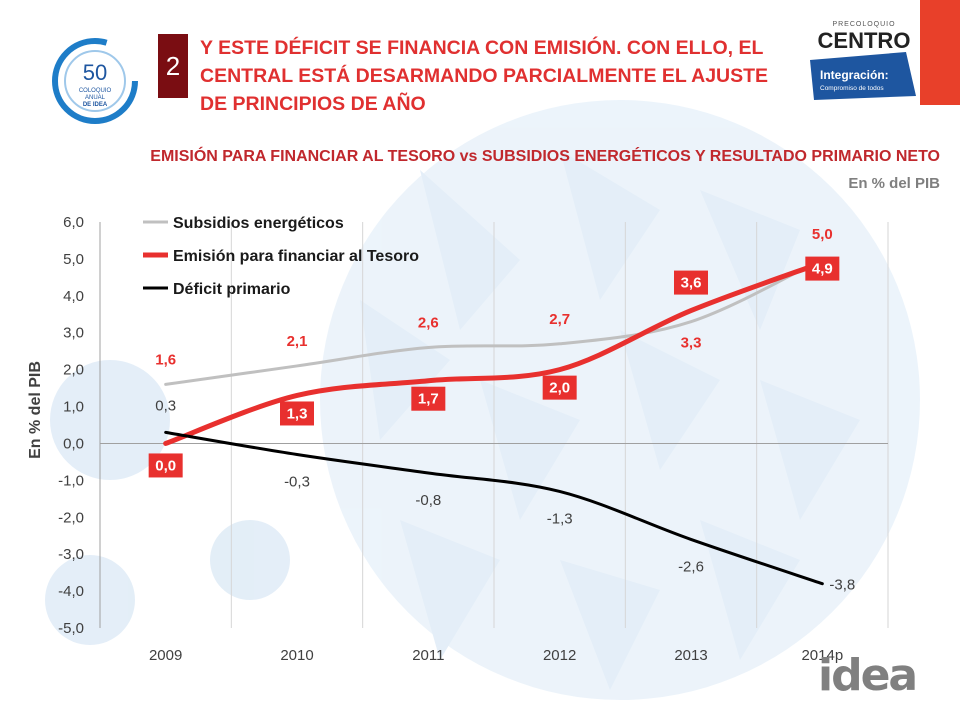 This screenshot has width=960, height=720. I want to click on deficit-data-label: -2,6, so click(691, 566).